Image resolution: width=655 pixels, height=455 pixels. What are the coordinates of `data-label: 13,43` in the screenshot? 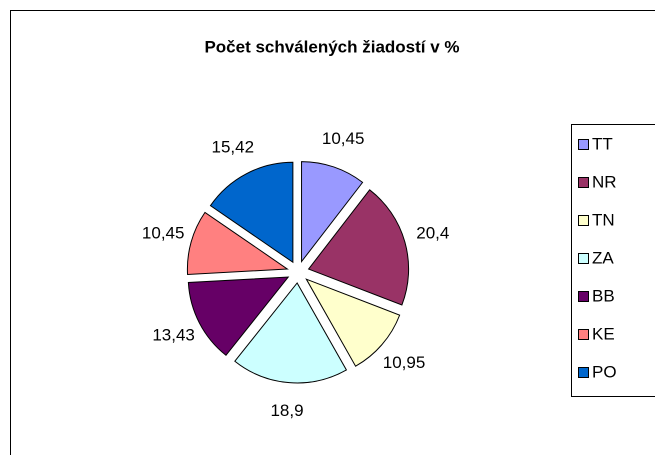 It's located at (173, 335).